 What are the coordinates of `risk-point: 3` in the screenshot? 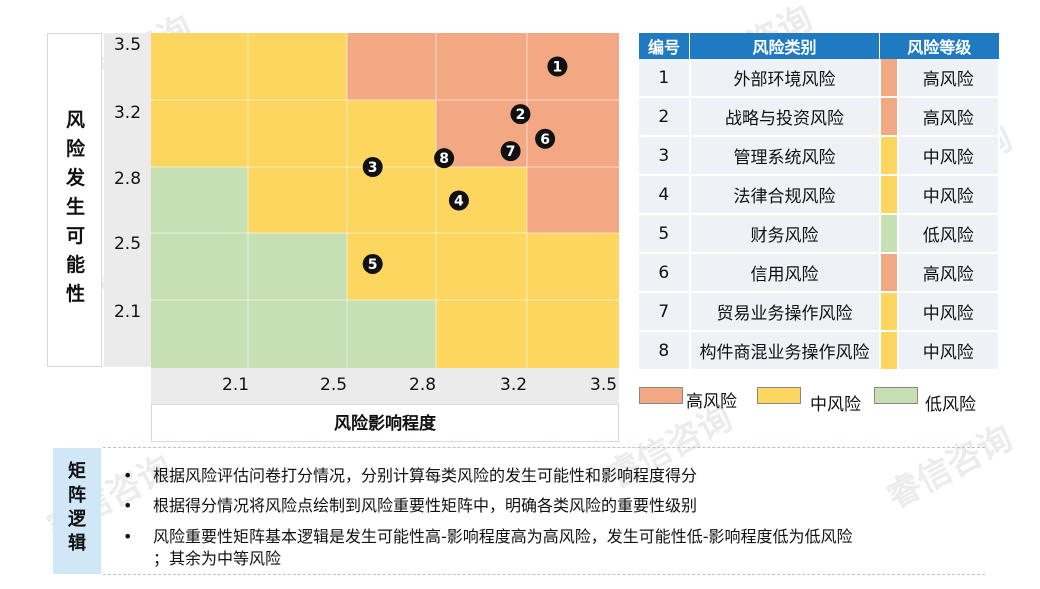 It's located at (372, 167).